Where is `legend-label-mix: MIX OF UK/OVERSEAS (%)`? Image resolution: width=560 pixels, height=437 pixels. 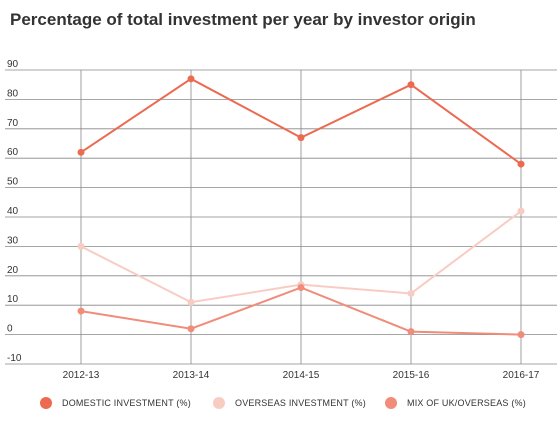
legend-label-mix: MIX OF UK/OVERSEAS (%) is located at coordinates (466, 403).